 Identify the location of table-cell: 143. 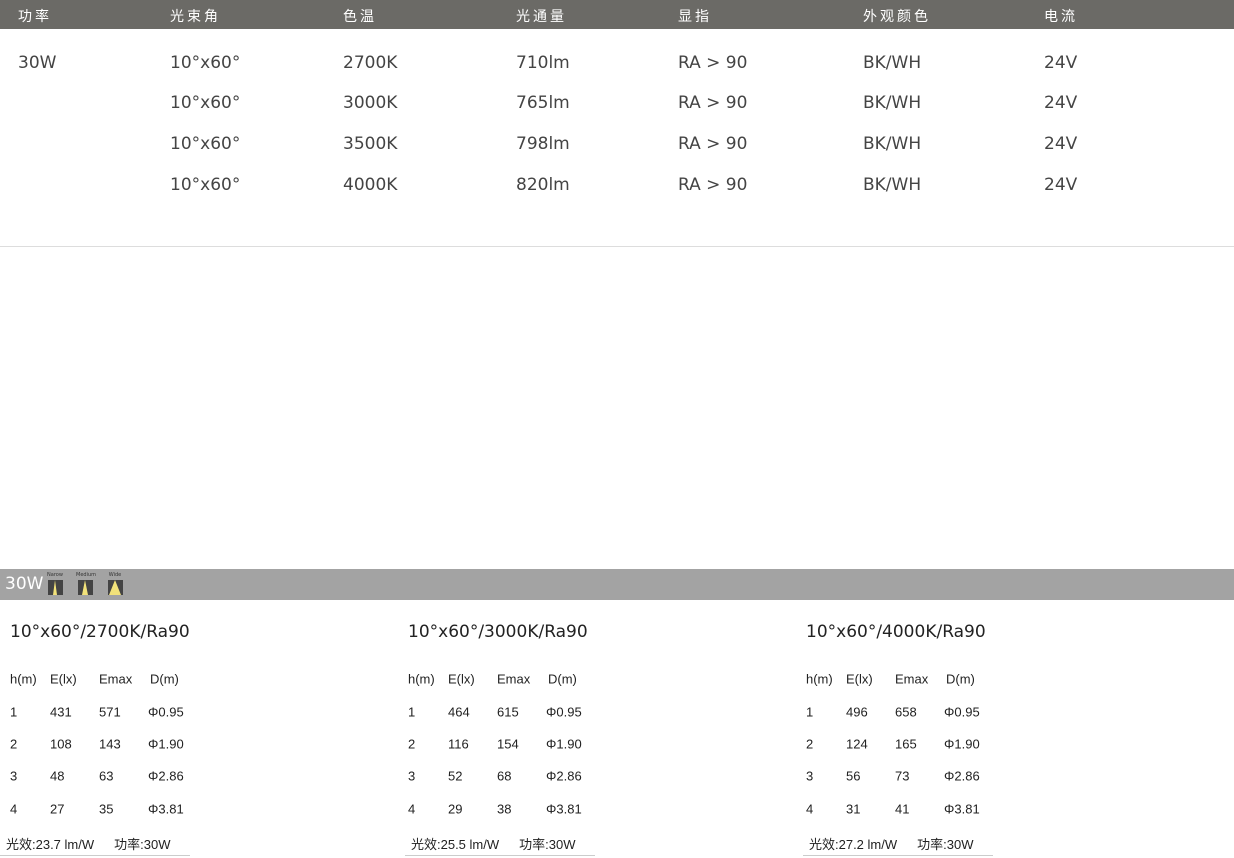
(110, 744).